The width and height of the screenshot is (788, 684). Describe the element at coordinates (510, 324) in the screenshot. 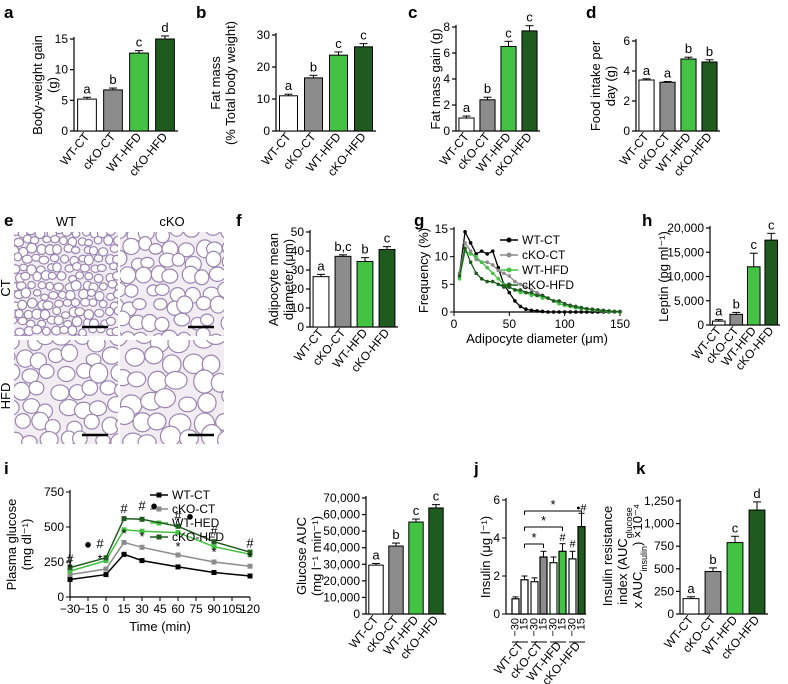

I see `x-tick-label: 50` at that location.